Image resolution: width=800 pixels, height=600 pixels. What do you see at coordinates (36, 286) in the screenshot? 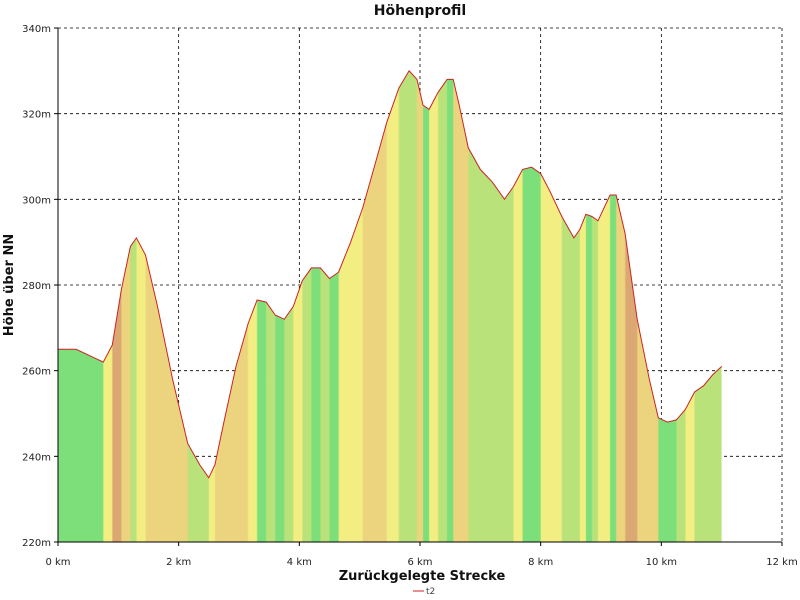
I see `y-tick-label: 280m` at bounding box center [36, 286].